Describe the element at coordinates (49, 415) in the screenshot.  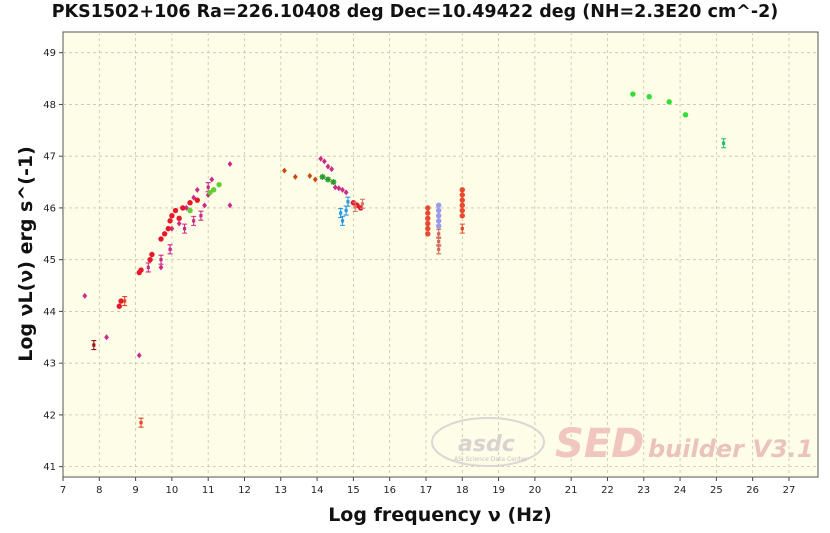
I see `y-tick-label: 42` at that location.